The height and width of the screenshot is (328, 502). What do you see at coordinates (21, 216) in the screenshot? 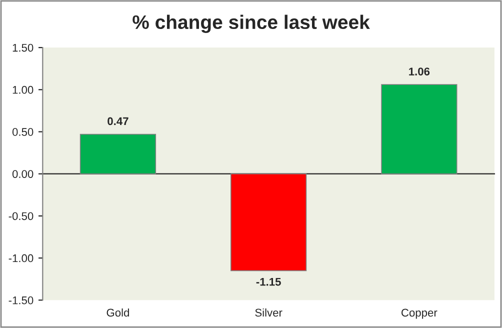
I see `y-tick-label: -0.50` at bounding box center [21, 216].